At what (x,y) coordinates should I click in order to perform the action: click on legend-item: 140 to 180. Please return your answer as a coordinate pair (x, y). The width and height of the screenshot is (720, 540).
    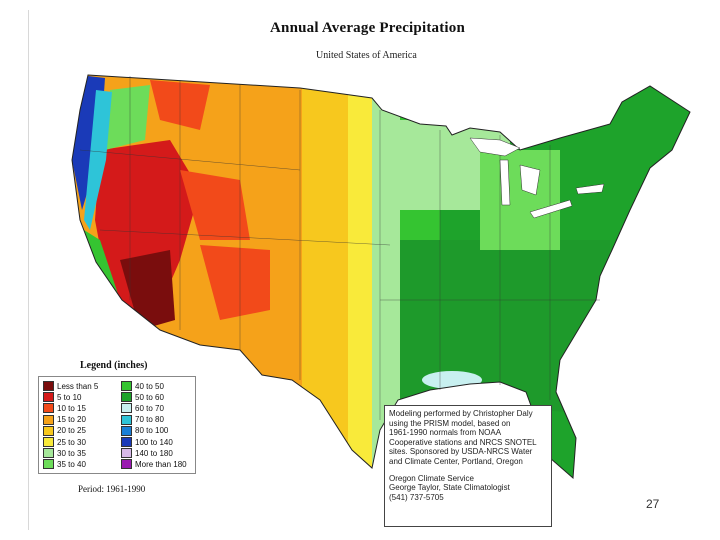
    Looking at the image, I should click on (147, 453).